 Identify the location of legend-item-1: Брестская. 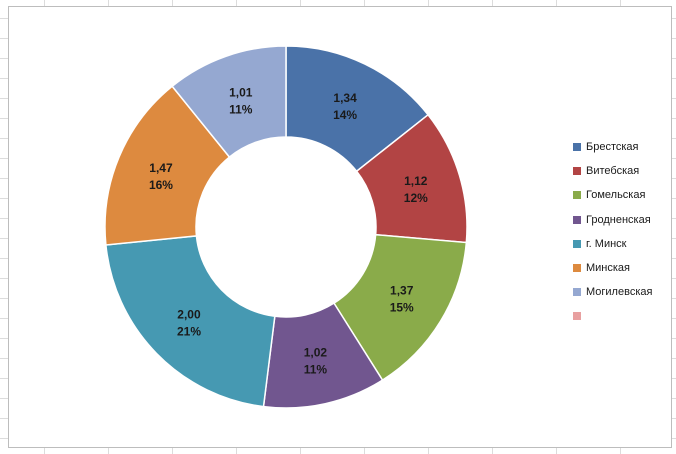
(624, 147).